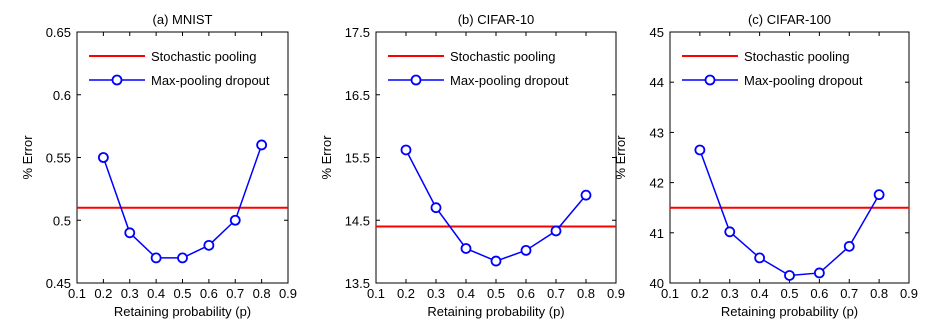 The width and height of the screenshot is (928, 327). What do you see at coordinates (58, 283) in the screenshot?
I see `y-tick-label: 0.45` at bounding box center [58, 283].